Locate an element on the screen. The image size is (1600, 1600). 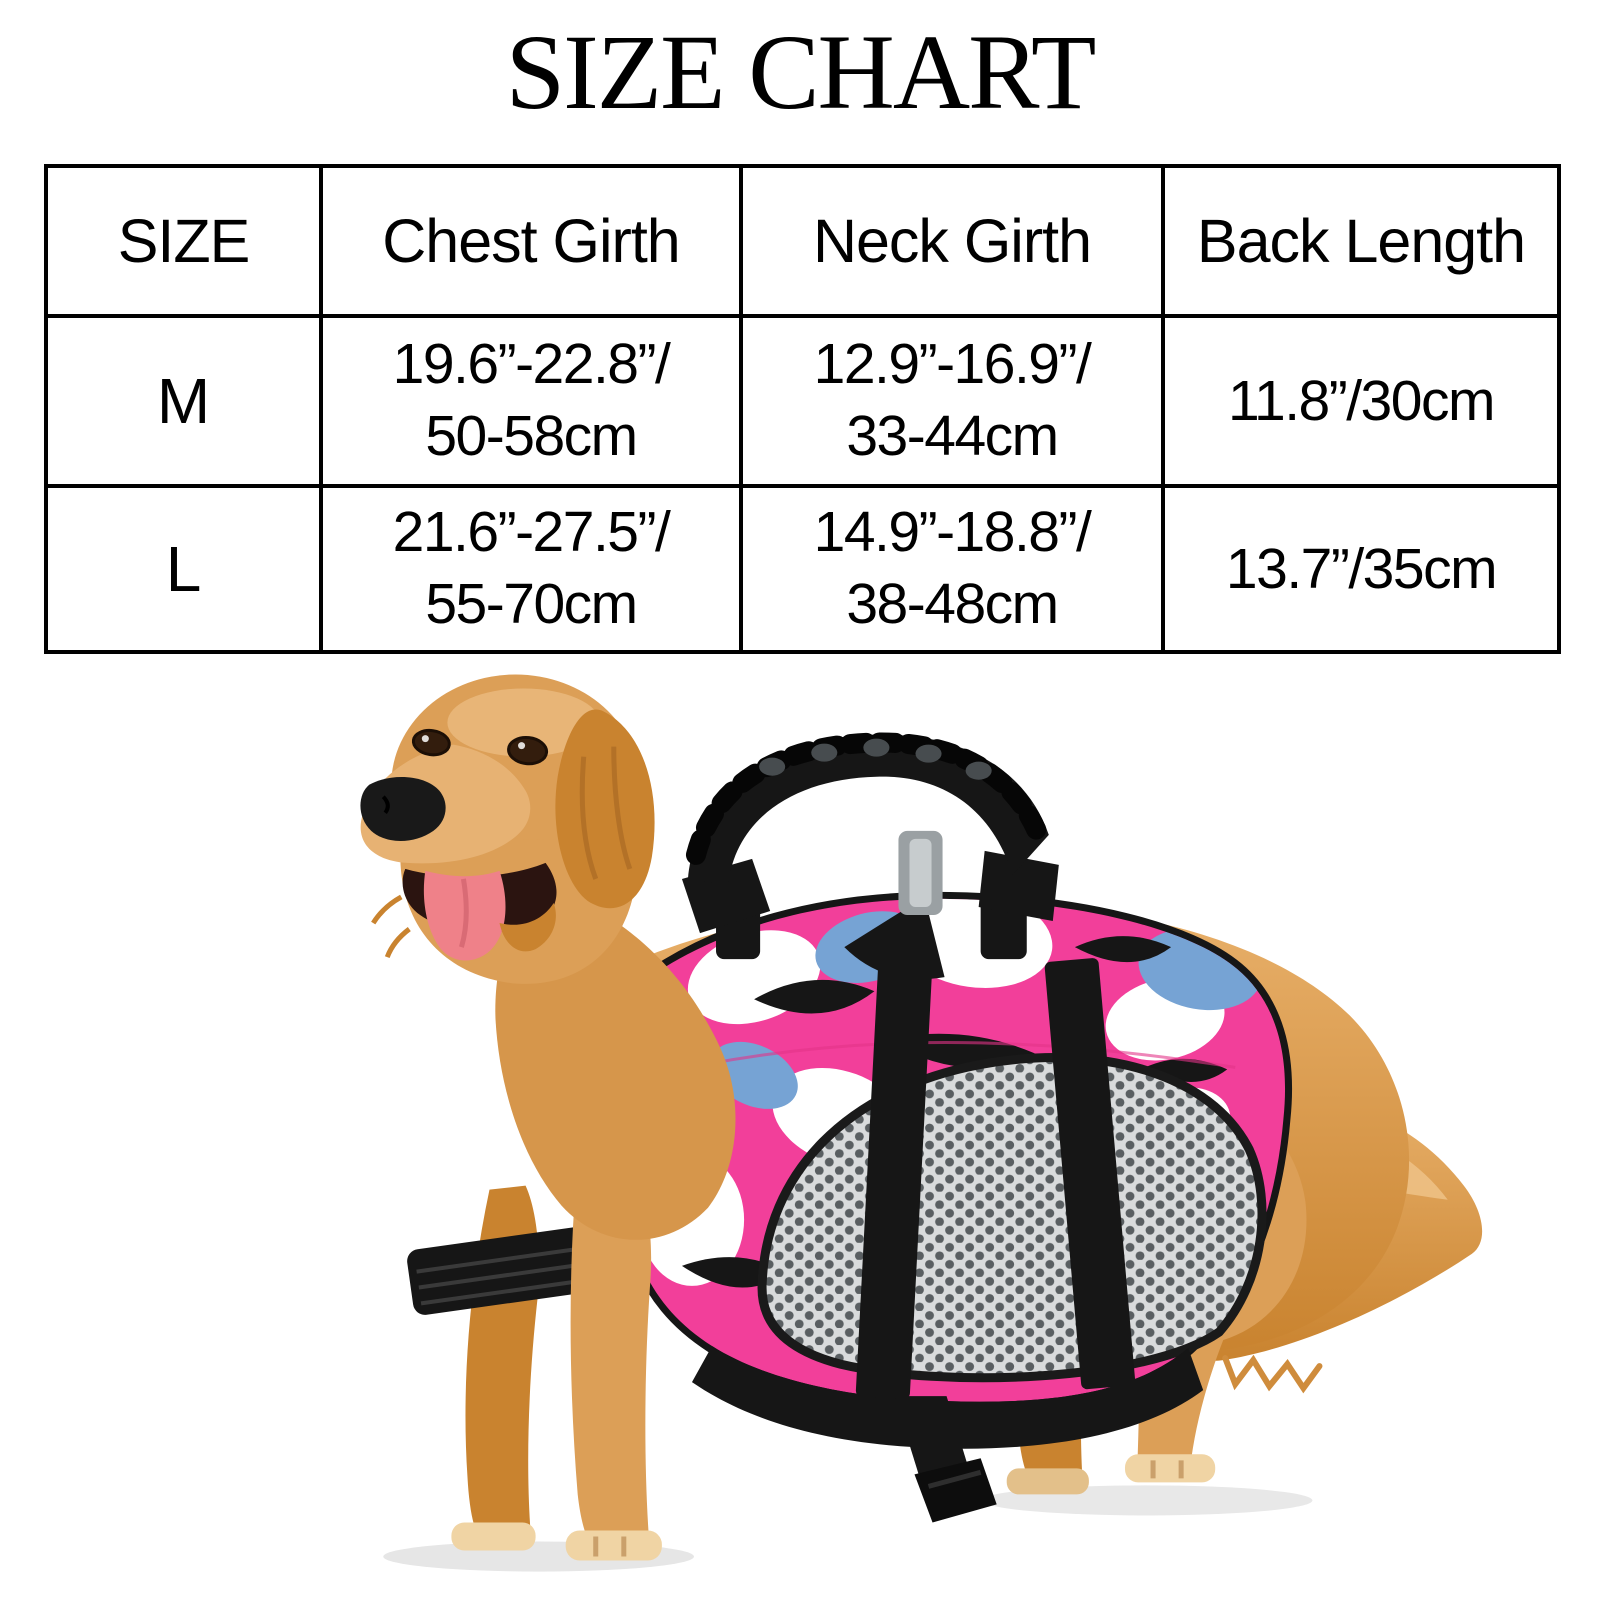
dog-front-leg is located at coordinates (613, 1371).